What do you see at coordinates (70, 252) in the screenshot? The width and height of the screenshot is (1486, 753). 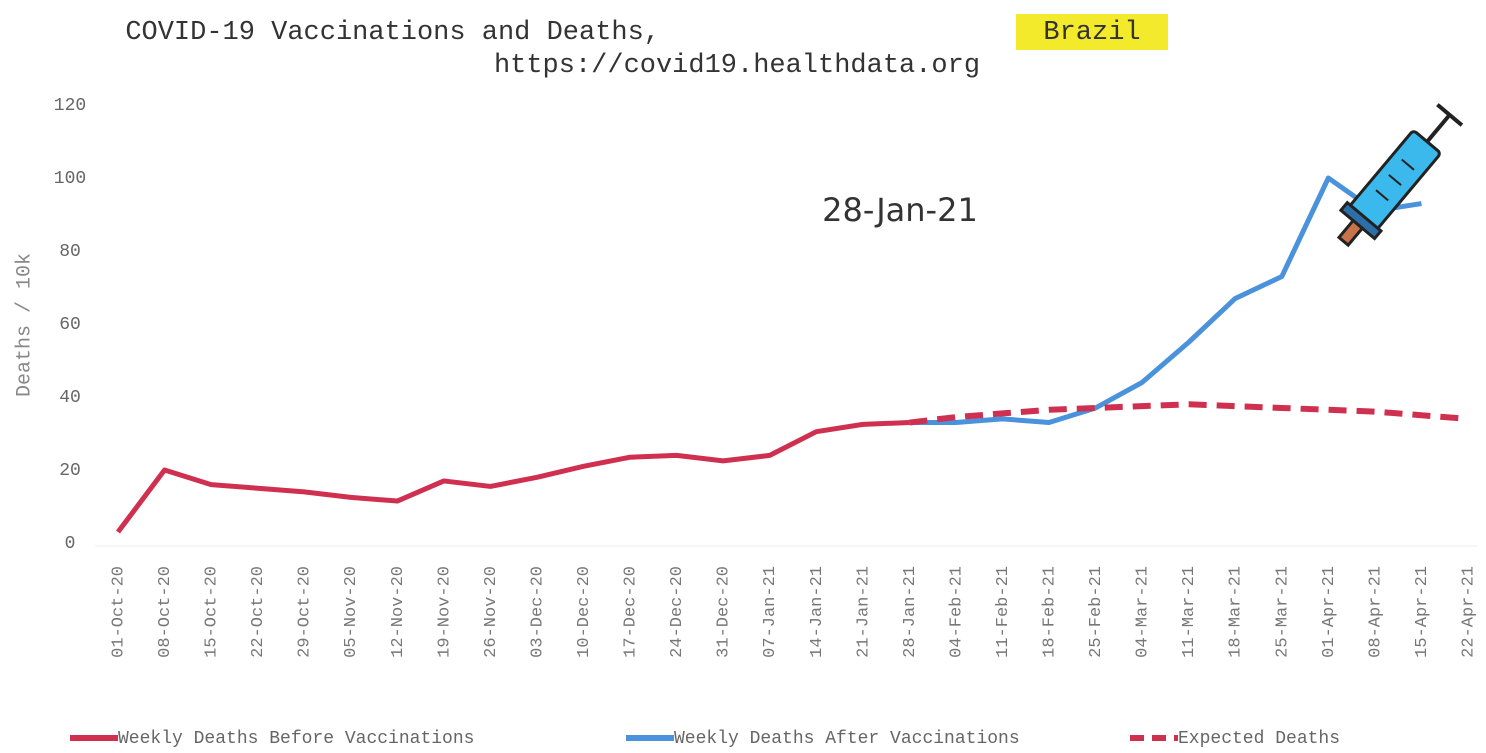 I see `y-tick-label: 80` at bounding box center [70, 252].